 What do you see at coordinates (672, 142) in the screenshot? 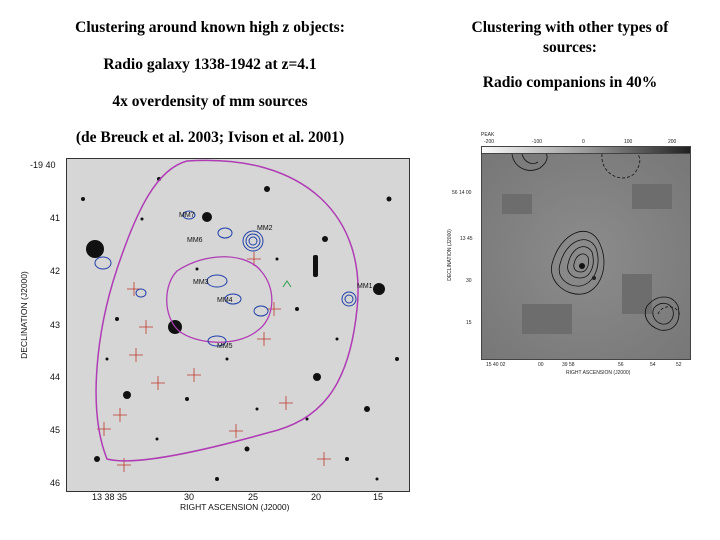
I see `scale-tick: 200` at bounding box center [672, 142].